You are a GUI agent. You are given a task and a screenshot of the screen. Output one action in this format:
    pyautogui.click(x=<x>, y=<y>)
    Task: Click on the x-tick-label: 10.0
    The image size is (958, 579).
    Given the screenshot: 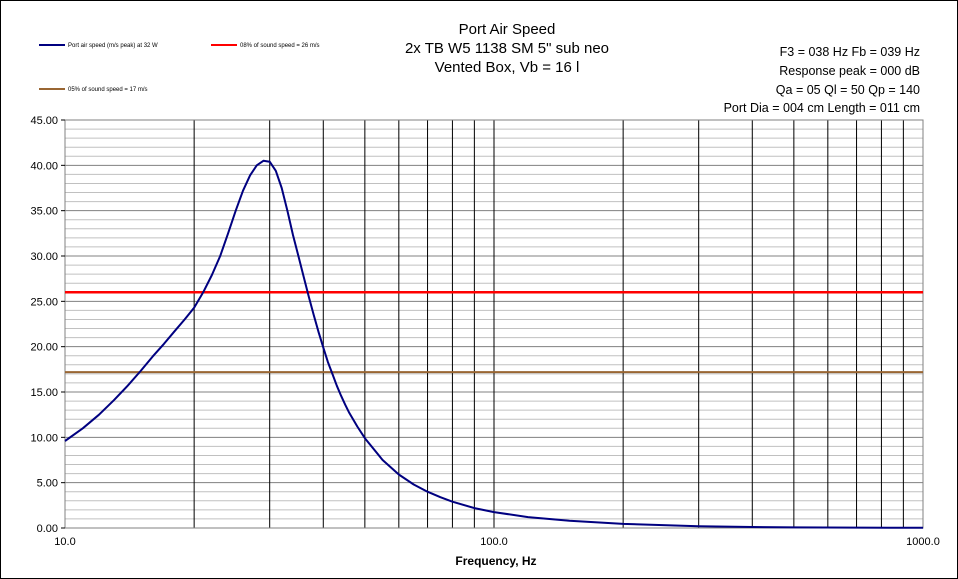 What is the action you would take?
    pyautogui.click(x=64, y=542)
    